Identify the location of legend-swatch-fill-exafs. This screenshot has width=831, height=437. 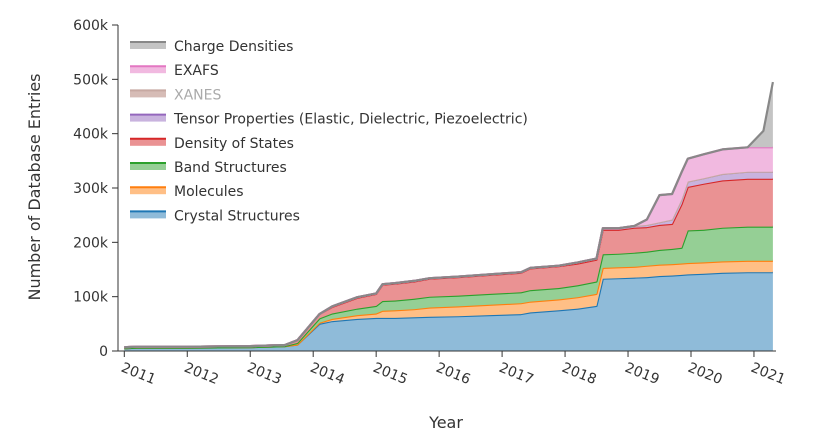
(148, 70).